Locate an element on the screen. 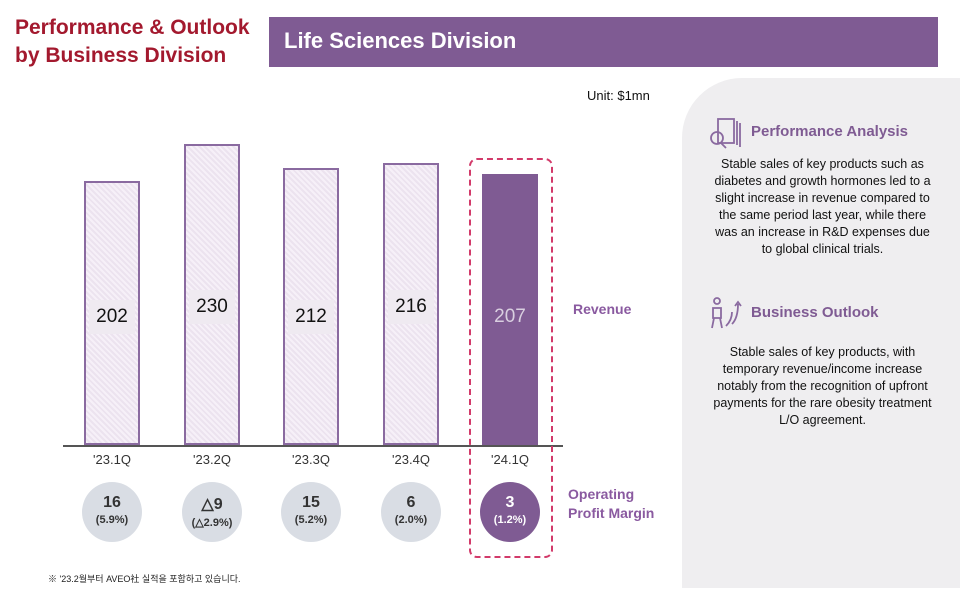 The image size is (960, 595). operating-profit-value: △9 is located at coordinates (212, 504).